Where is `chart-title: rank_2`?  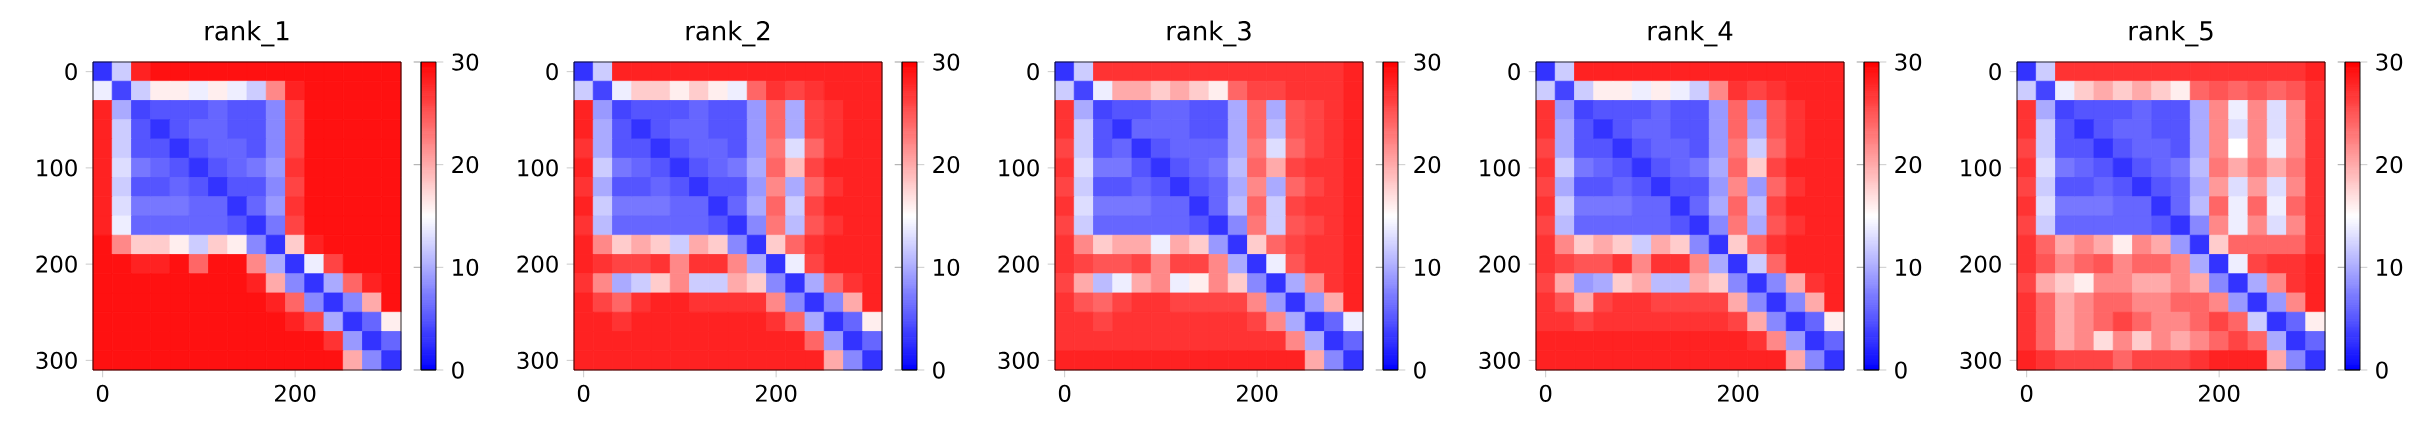 chart-title: rank_2 is located at coordinates (728, 33).